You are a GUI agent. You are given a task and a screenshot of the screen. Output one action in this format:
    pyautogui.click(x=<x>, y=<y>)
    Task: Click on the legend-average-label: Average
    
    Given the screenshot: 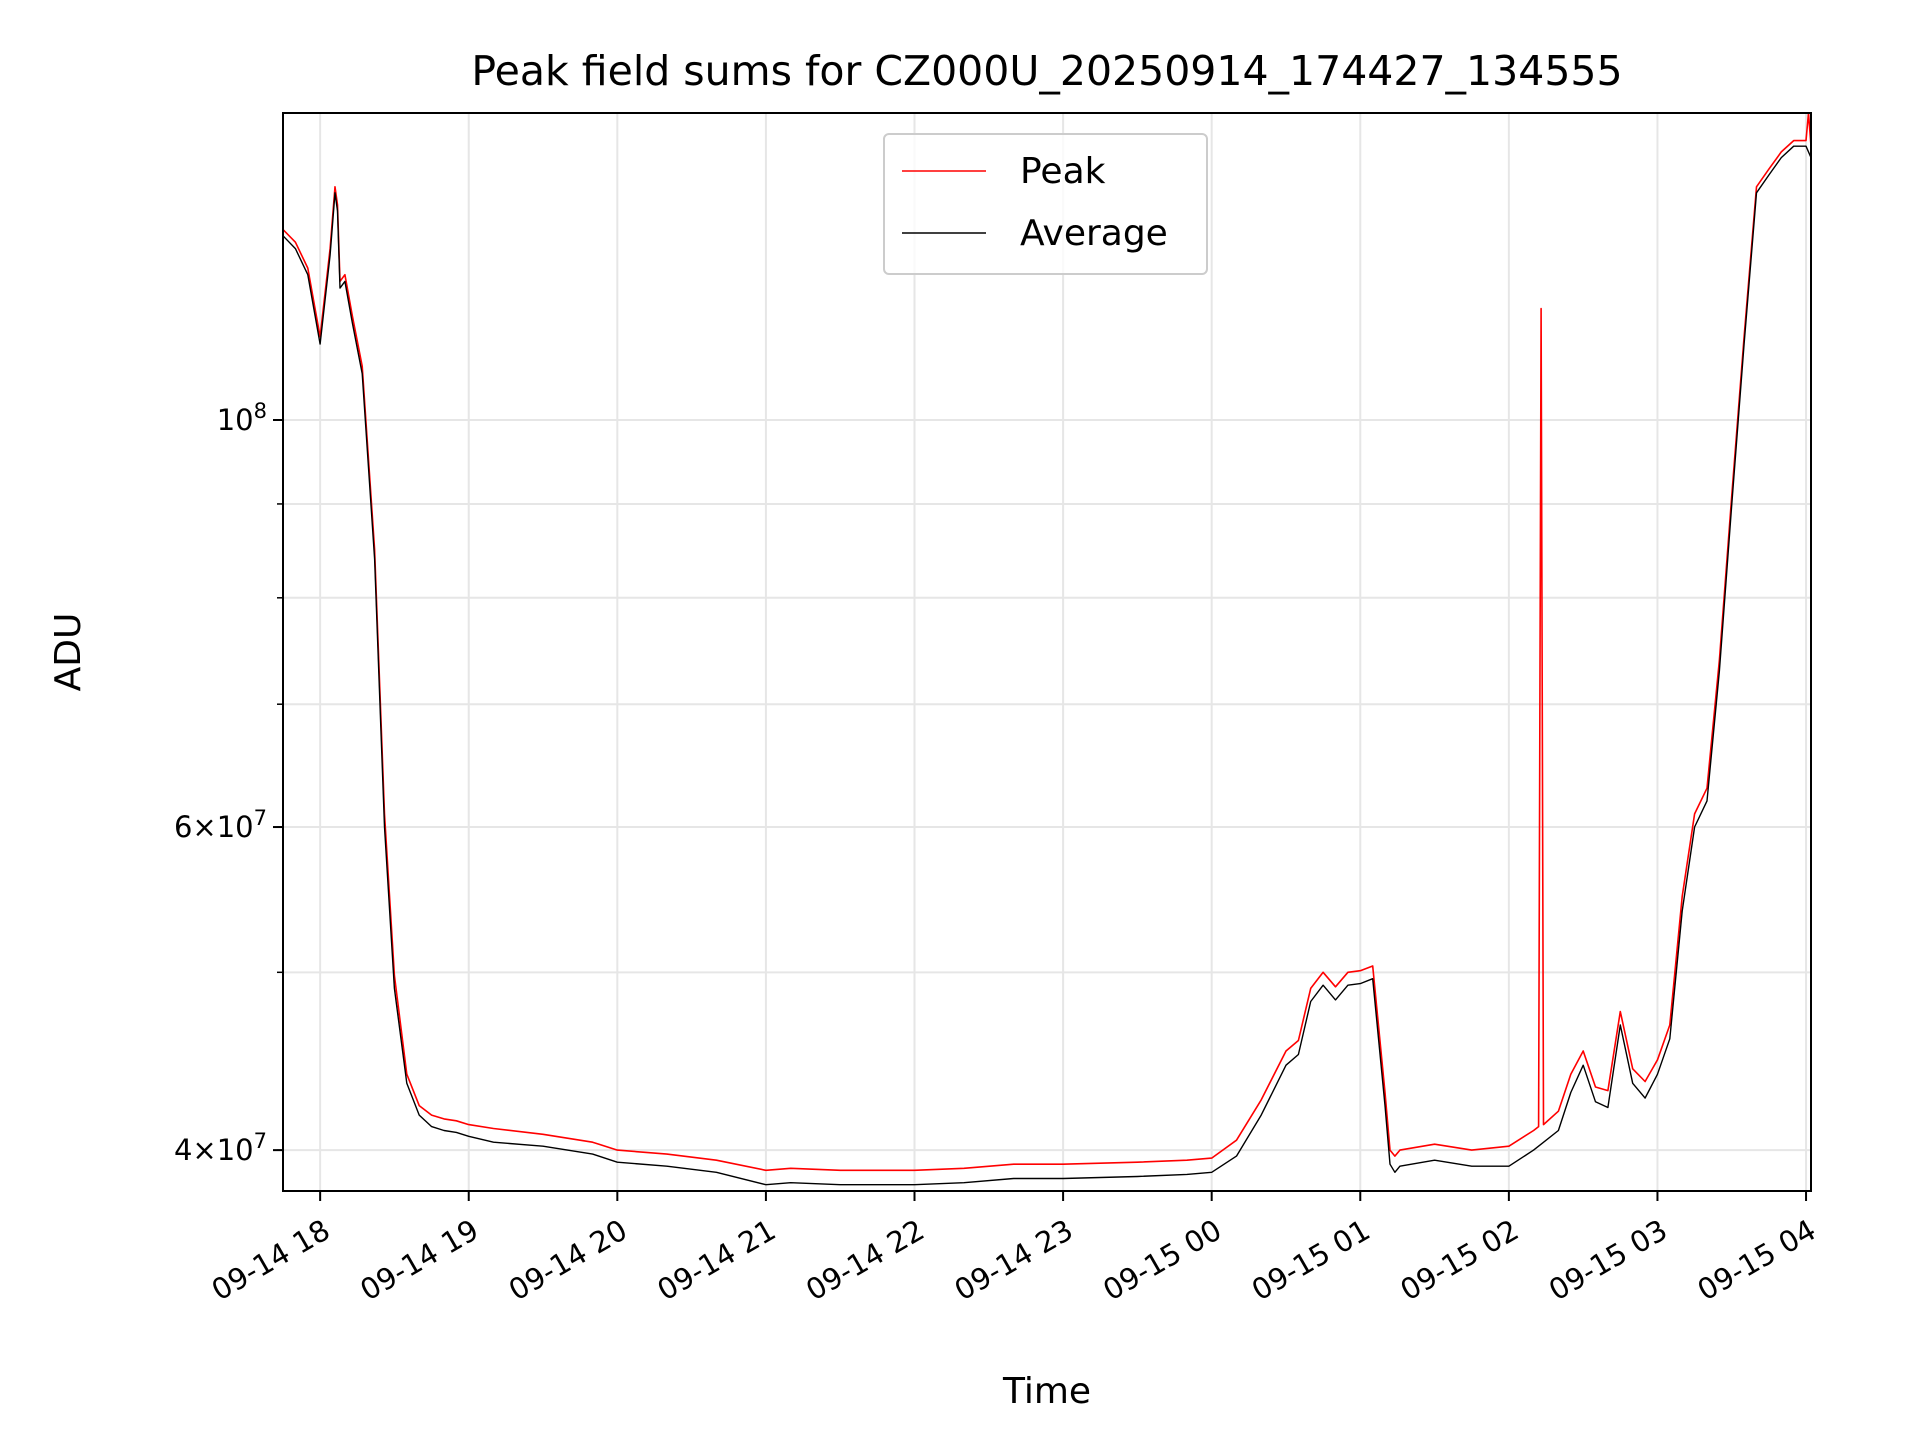 What is the action you would take?
    pyautogui.click(x=1094, y=233)
    